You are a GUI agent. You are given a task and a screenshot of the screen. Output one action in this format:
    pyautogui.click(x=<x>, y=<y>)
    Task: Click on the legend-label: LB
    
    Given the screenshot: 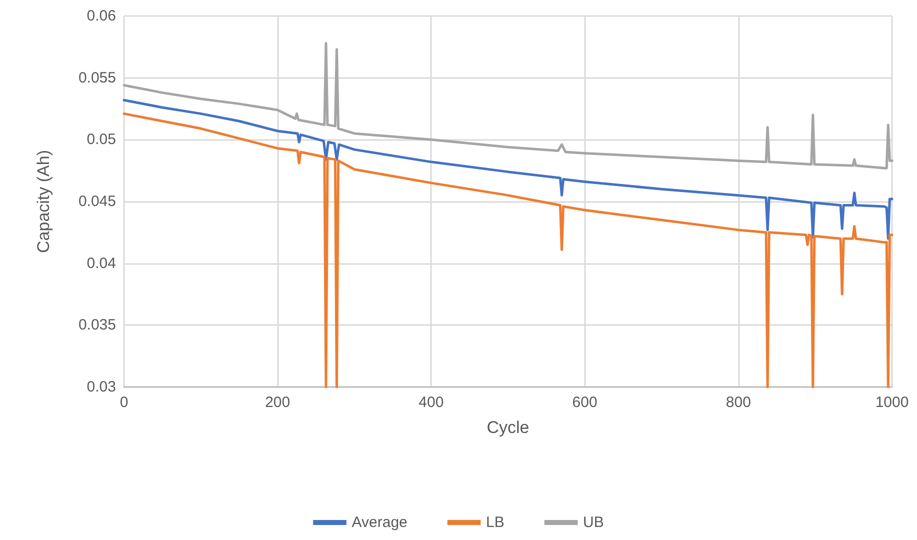 What is the action you would take?
    pyautogui.click(x=495, y=522)
    